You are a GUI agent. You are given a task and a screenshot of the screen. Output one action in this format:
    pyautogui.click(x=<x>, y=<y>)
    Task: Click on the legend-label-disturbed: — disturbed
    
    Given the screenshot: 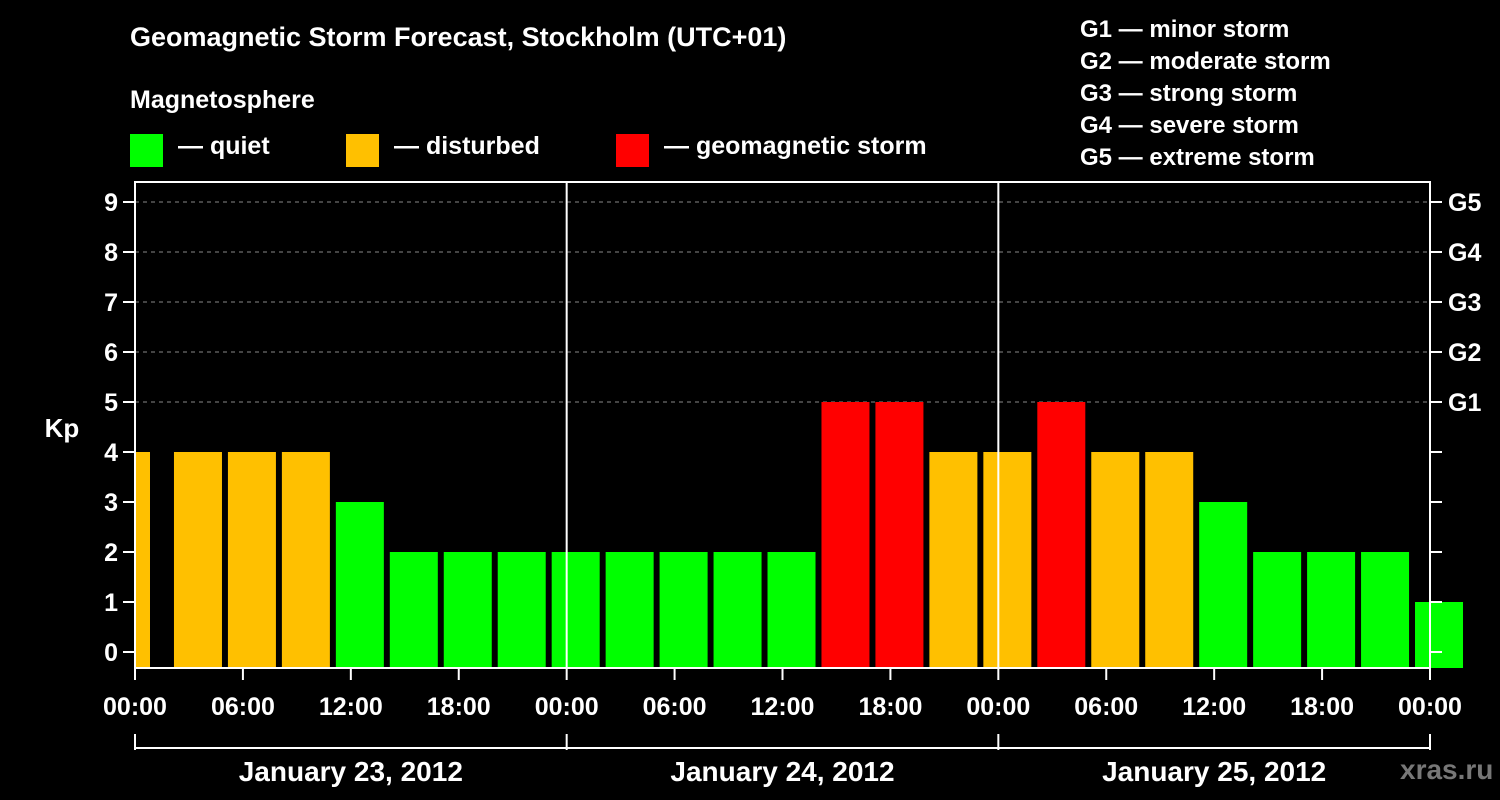 What is the action you would take?
    pyautogui.click(x=467, y=146)
    